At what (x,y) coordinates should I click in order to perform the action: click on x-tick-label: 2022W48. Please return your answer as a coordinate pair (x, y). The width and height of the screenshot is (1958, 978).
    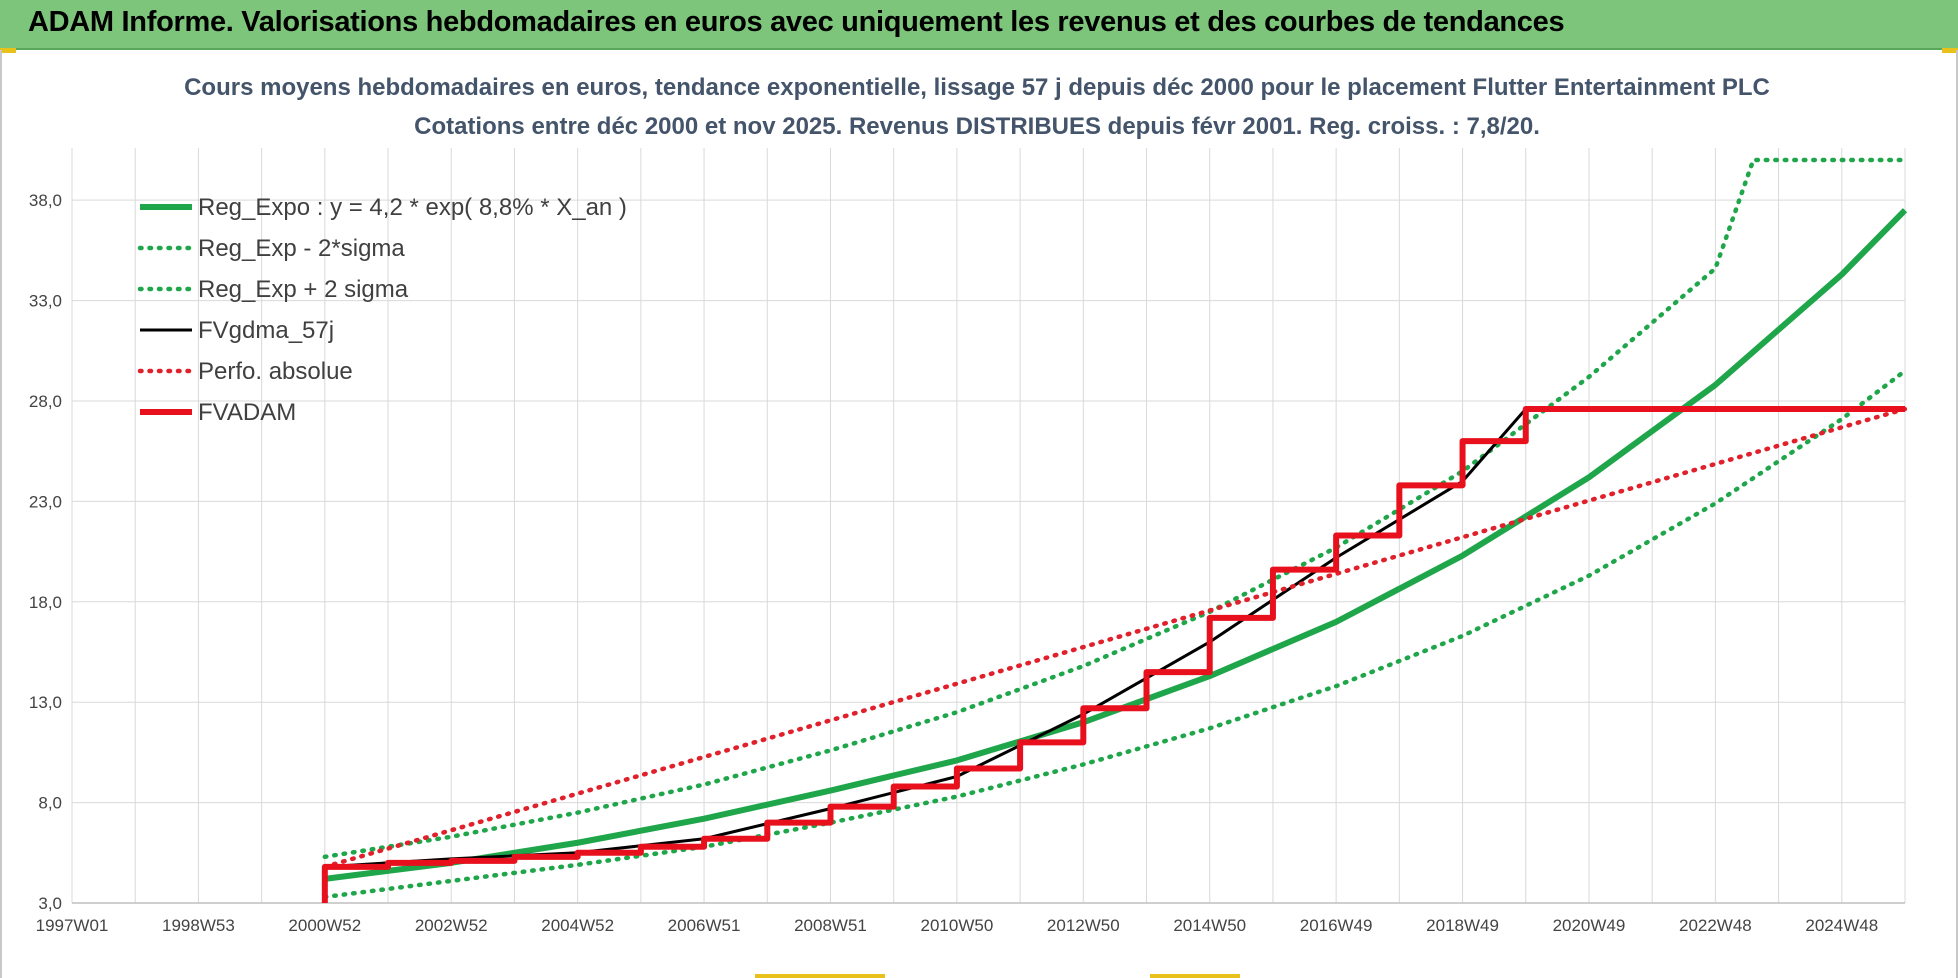
    Looking at the image, I should click on (1715, 925).